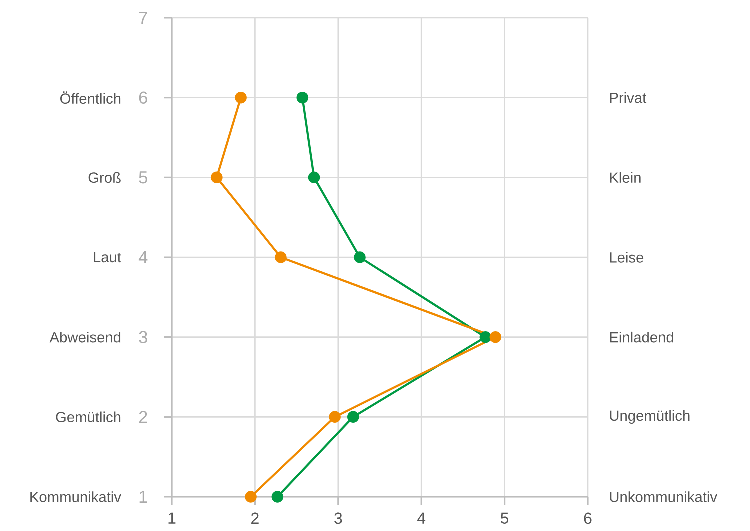 The height and width of the screenshot is (531, 750). Describe the element at coordinates (422, 518) in the screenshot. I see `x-tick-label: 4` at that location.